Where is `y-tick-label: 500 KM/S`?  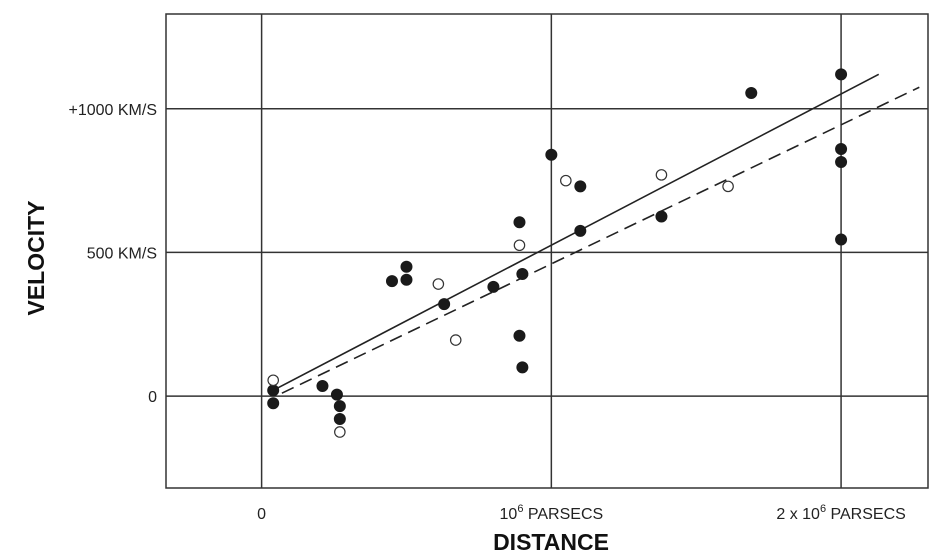 y-tick-label: 500 KM/S is located at coordinates (122, 253).